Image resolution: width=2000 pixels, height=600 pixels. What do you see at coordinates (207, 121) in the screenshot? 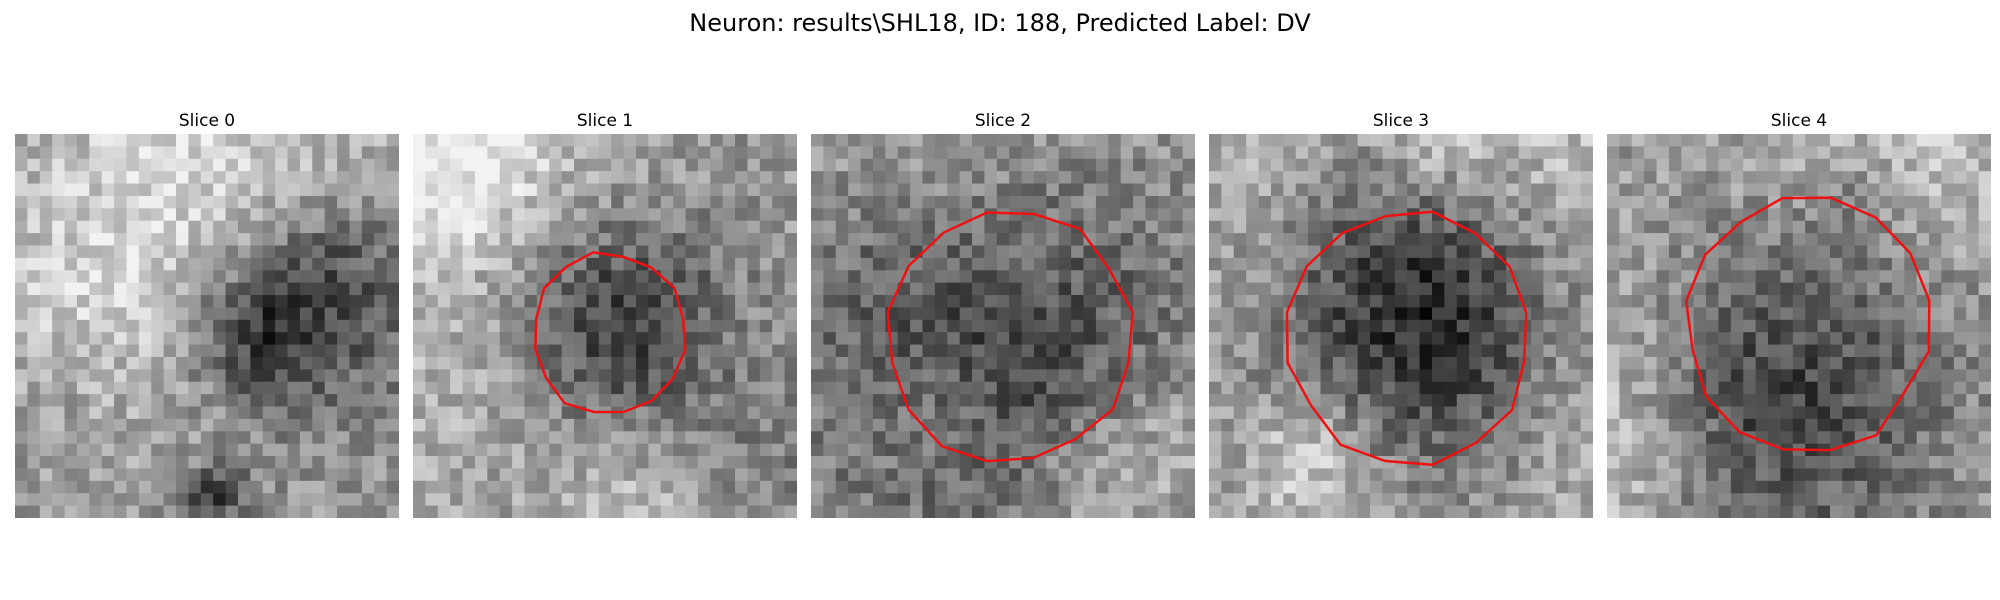
I see `slice-title: Slice 0` at bounding box center [207, 121].